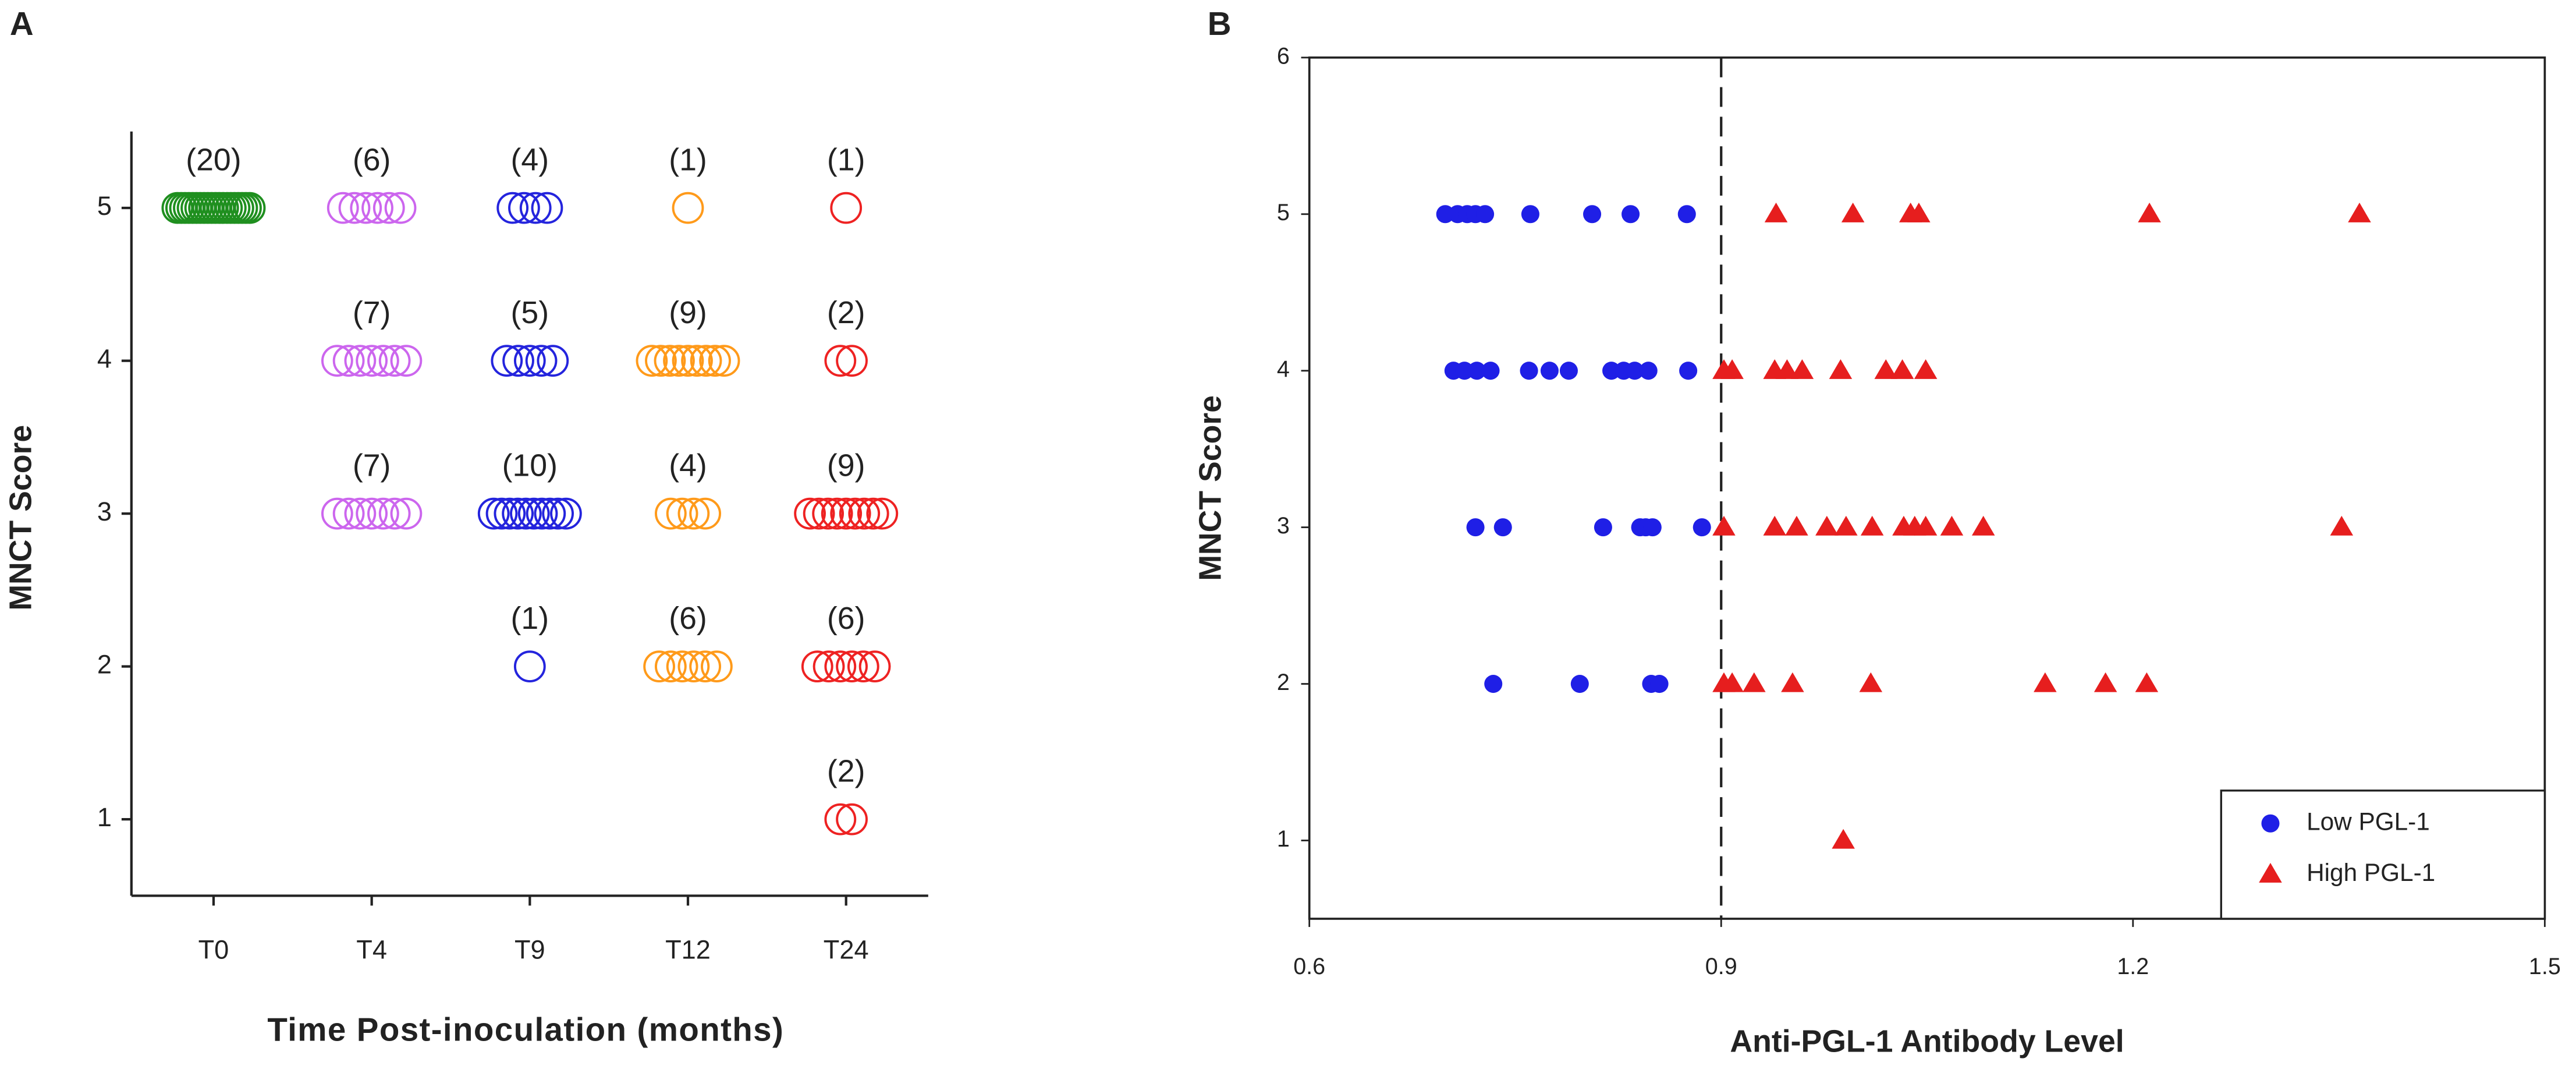 This screenshot has height=1069, width=2576. I want to click on y-axis-title: MNCT Score, so click(1210, 488).